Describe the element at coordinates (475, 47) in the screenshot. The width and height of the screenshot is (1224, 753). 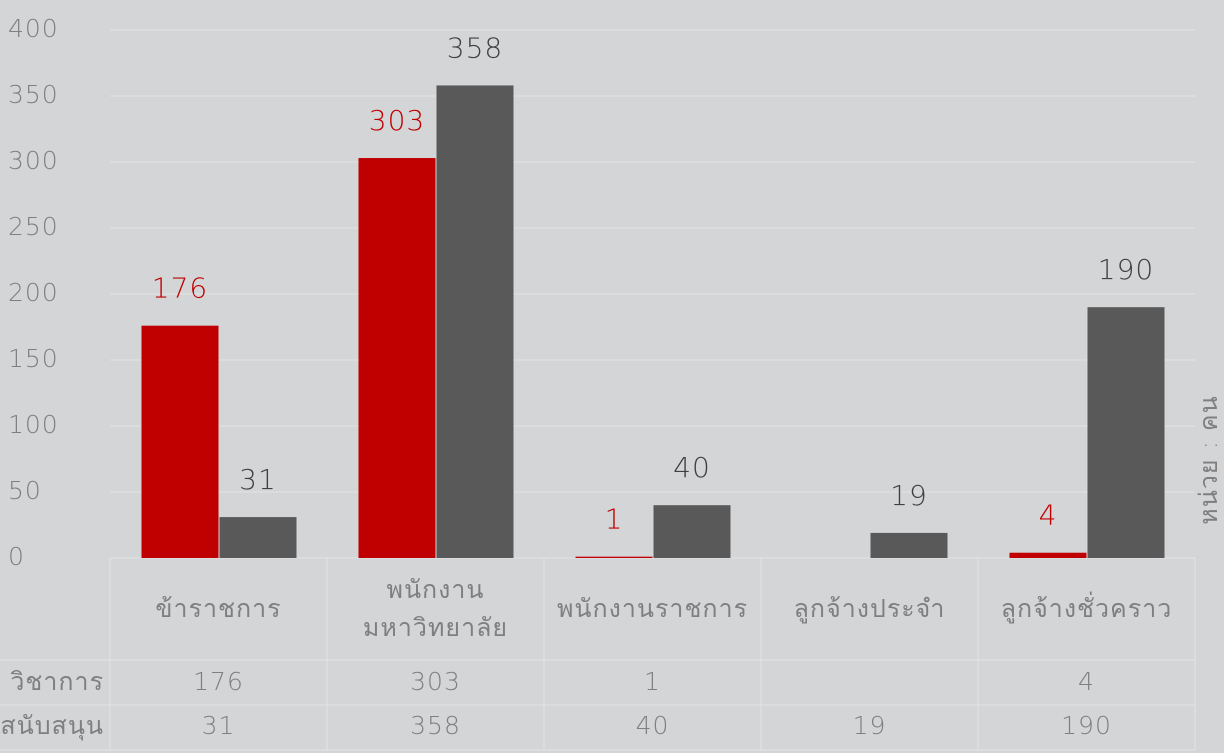
I see `data-label: 358` at that location.